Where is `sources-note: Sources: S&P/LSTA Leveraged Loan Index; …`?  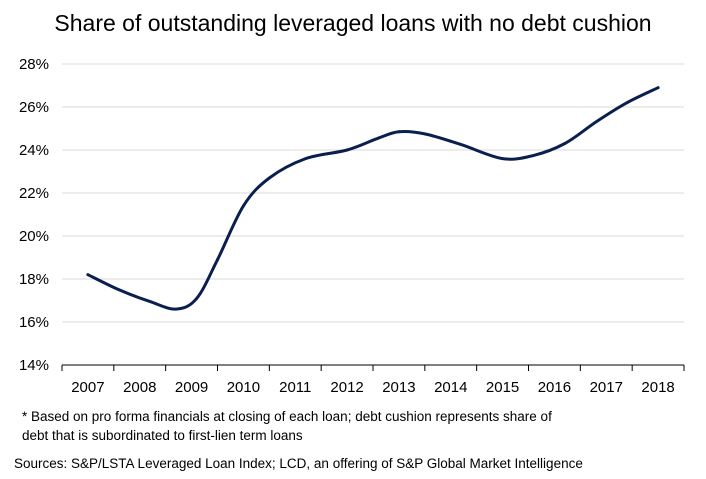 sources-note: Sources: S&P/LSTA Leveraged Loan Index; … is located at coordinates (298, 463).